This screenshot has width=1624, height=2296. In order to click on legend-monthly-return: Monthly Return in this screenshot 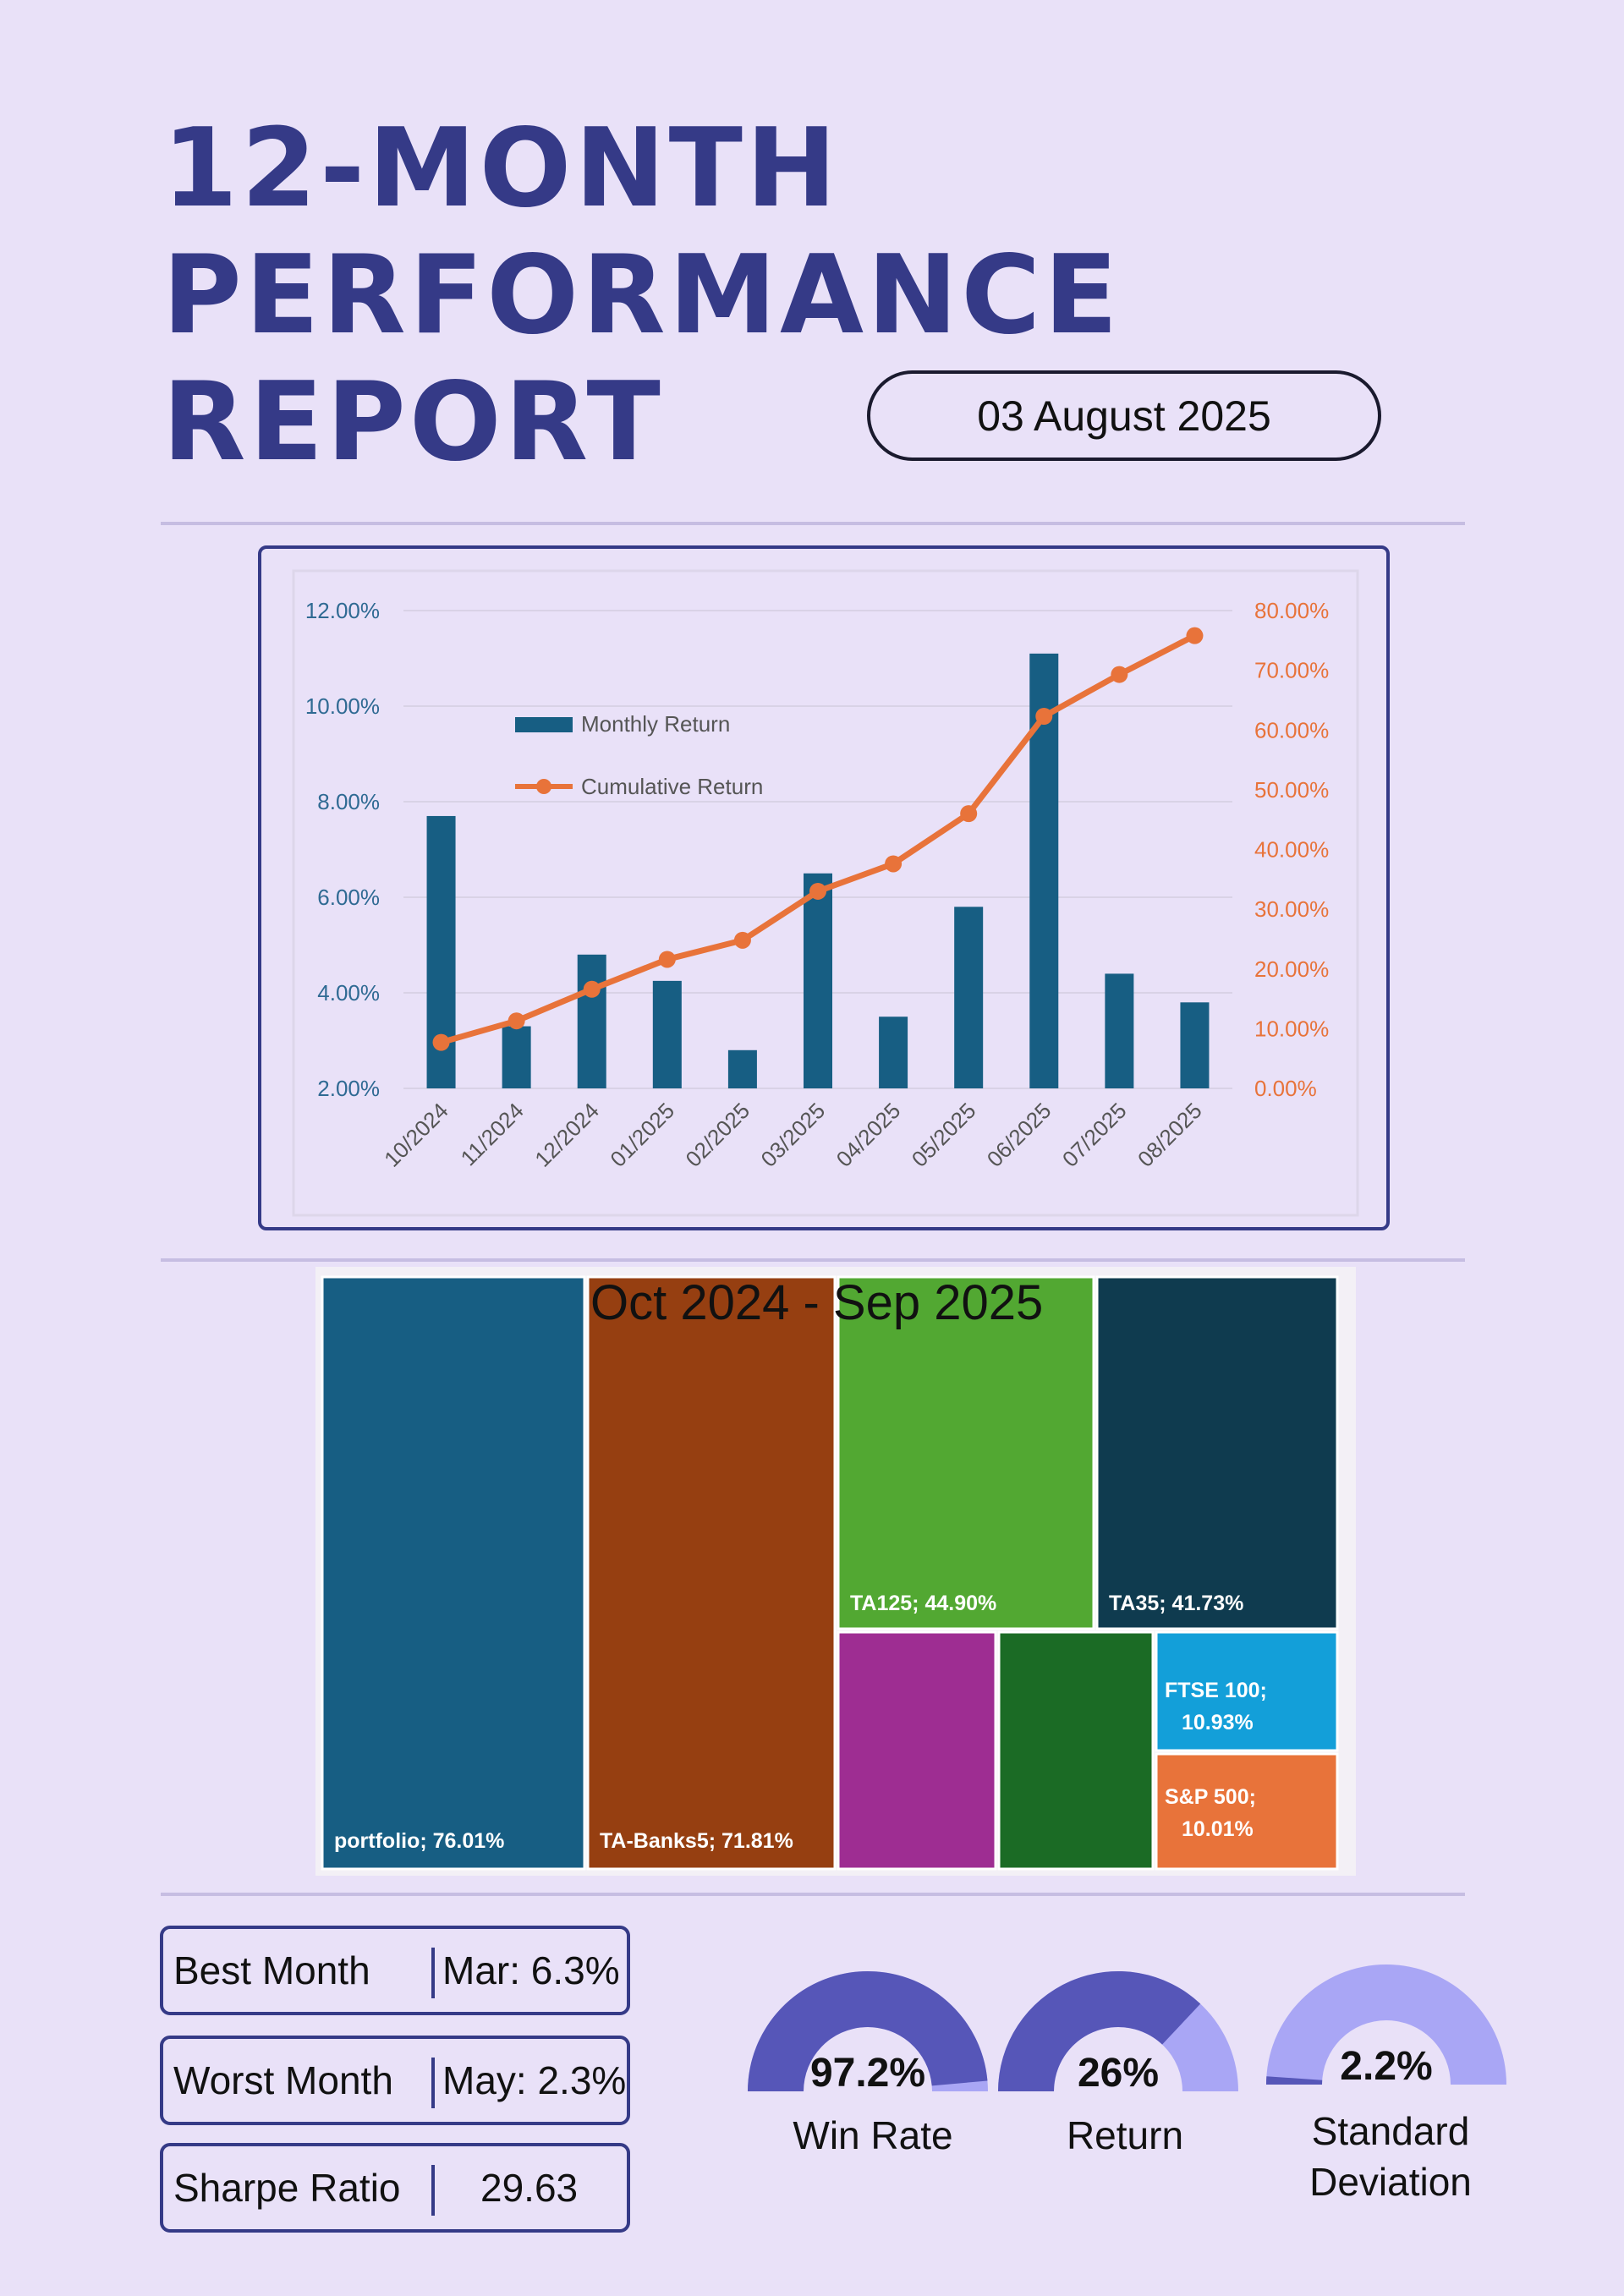, I will do `click(656, 724)`.